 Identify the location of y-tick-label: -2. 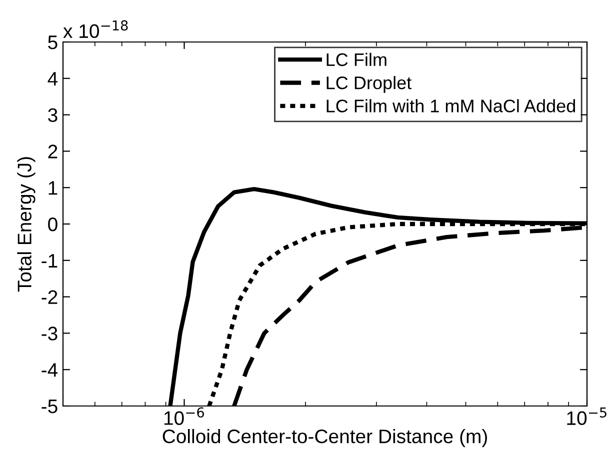
(50, 297).